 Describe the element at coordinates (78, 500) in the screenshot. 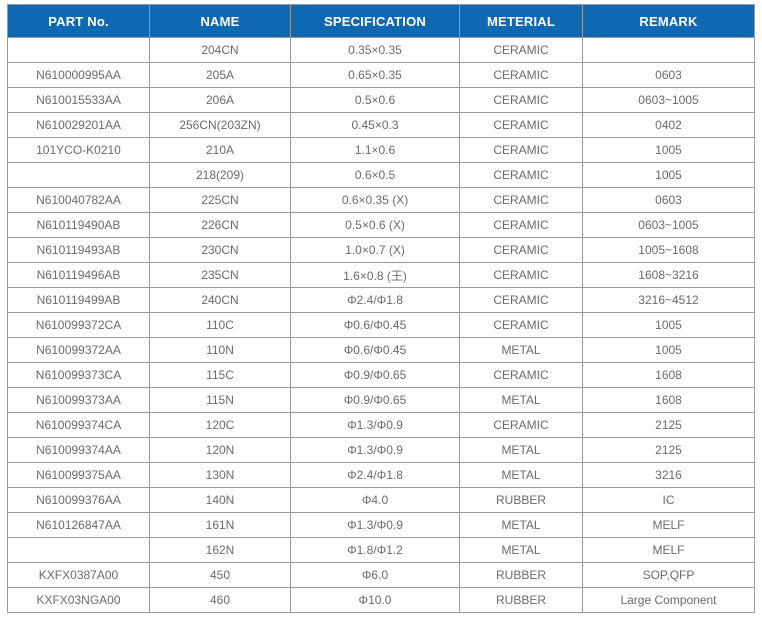

I see `cell-part-no: N610099376AA` at that location.